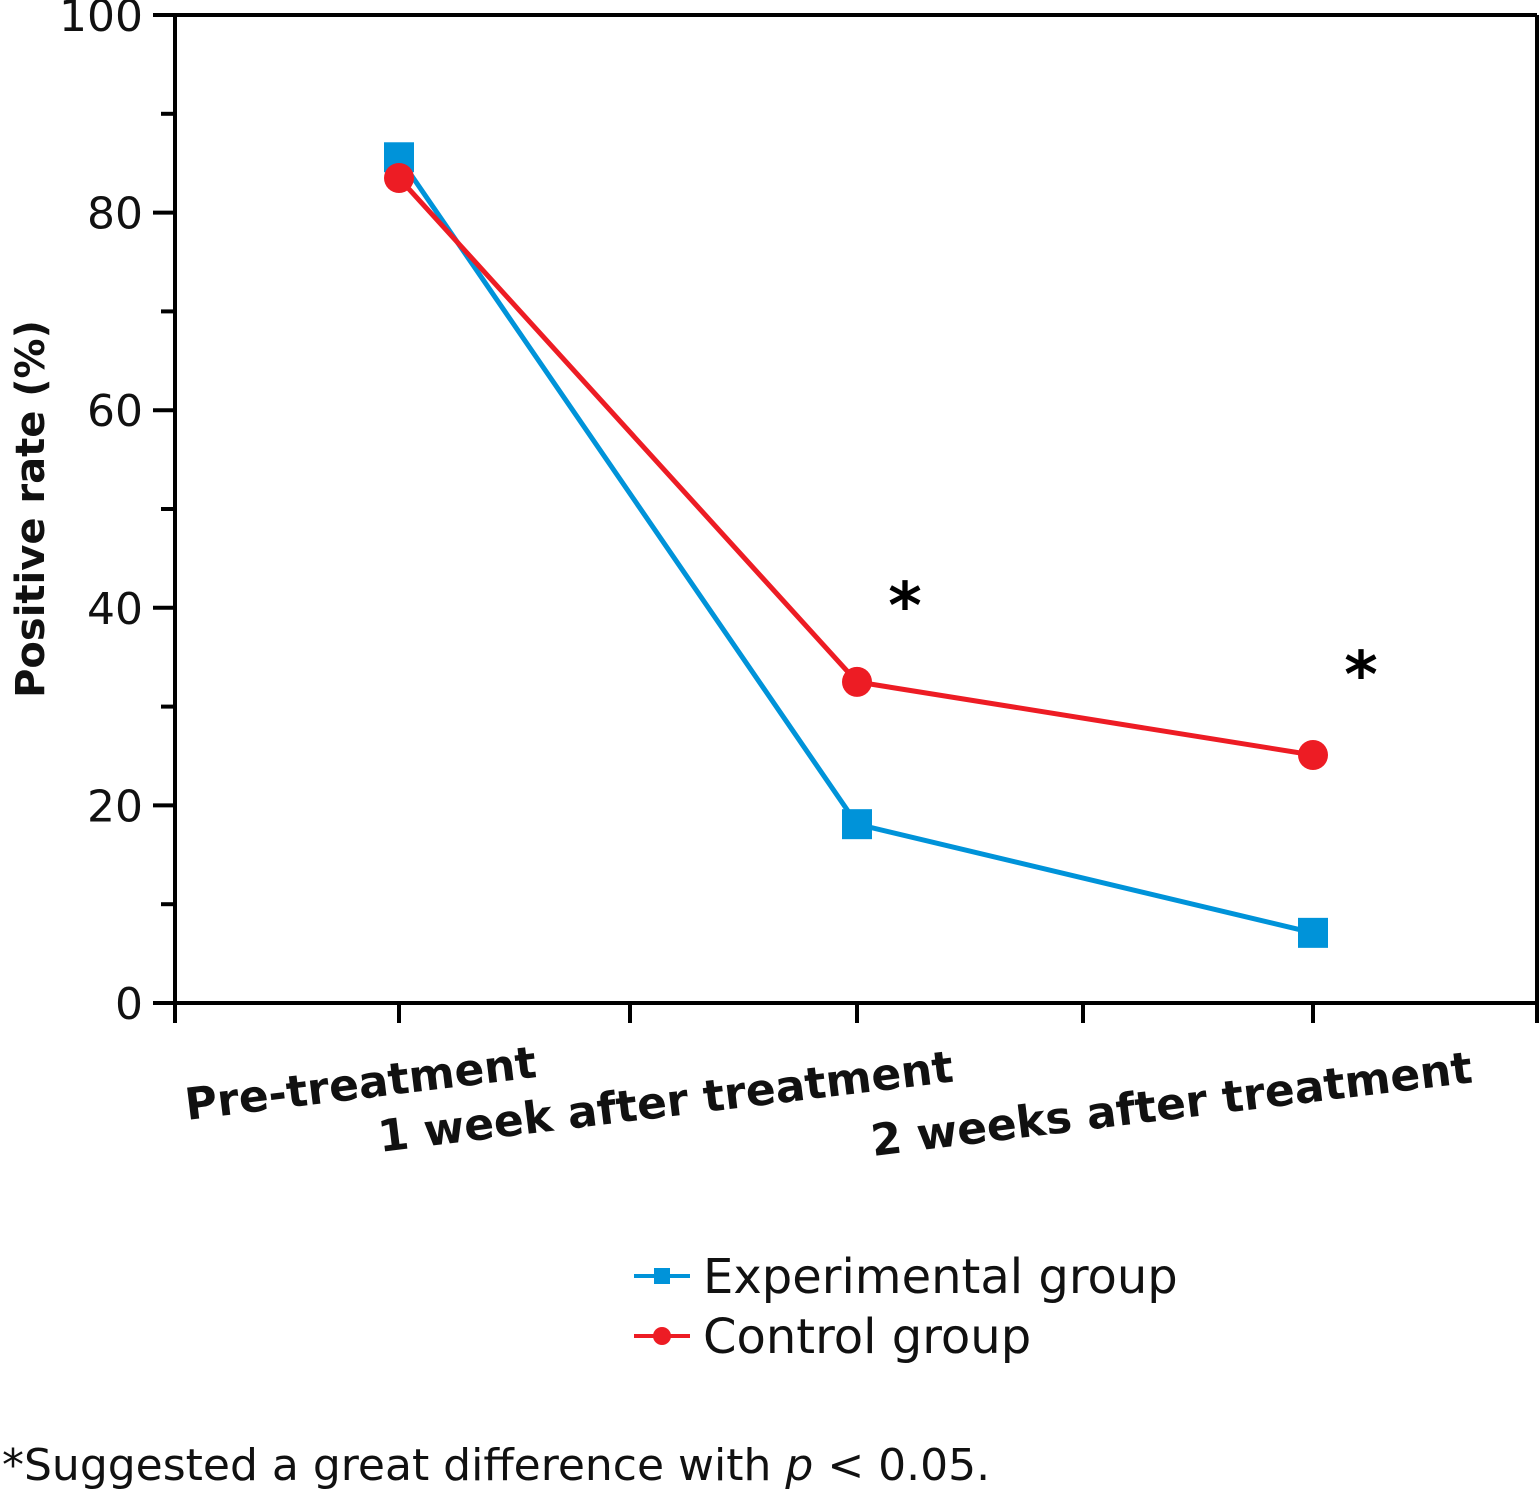 This screenshot has width=1540, height=1502. Describe the element at coordinates (115, 609) in the screenshot. I see `y-tick-label: 40` at that location.